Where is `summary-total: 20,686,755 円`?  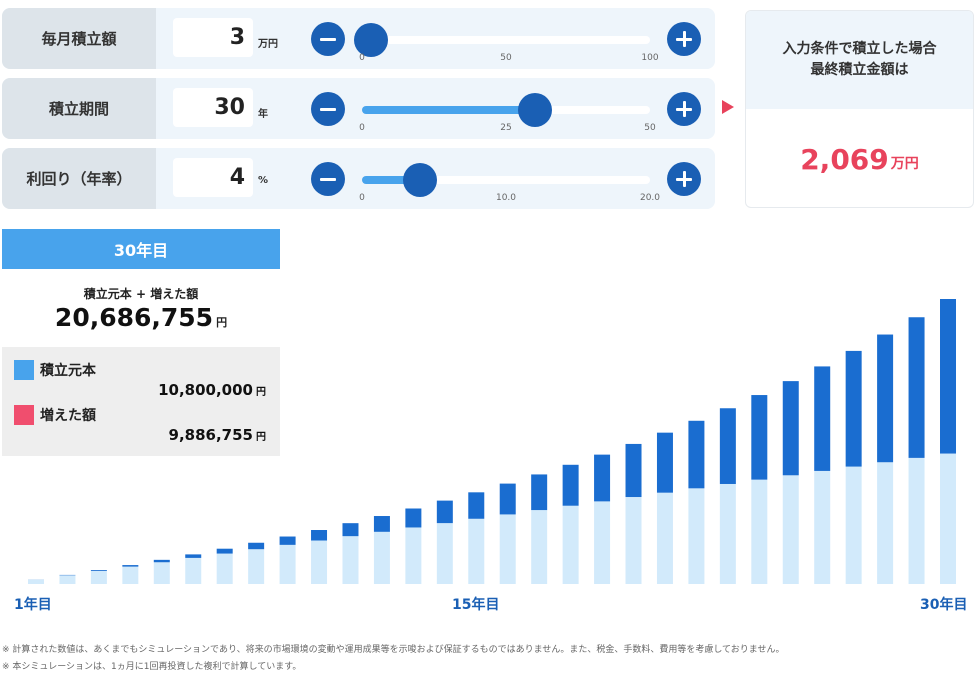
summary-total: 20,686,755 円 is located at coordinates (141, 317).